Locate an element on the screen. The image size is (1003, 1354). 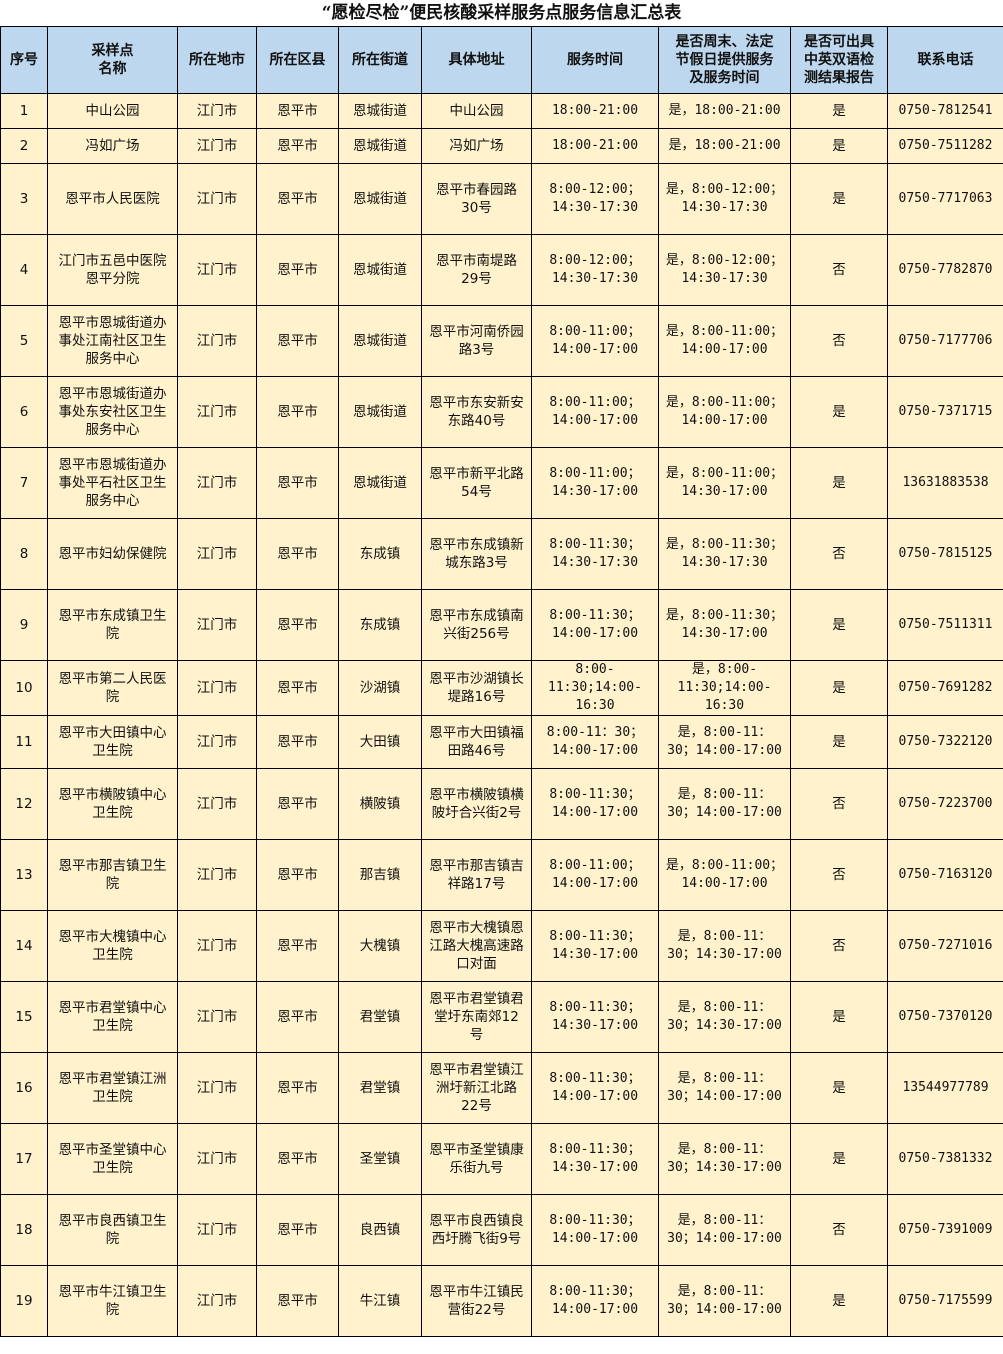
cell-index: 3 is located at coordinates (24, 199).